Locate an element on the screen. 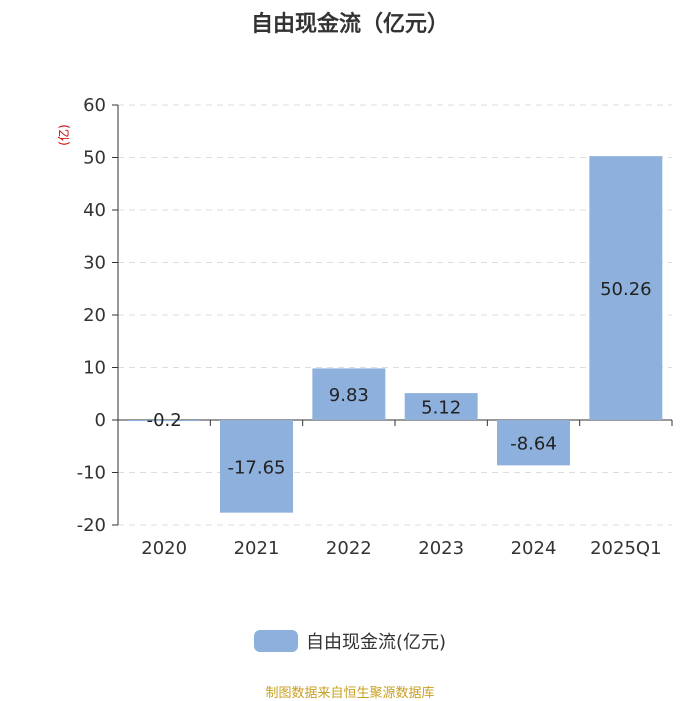 Image resolution: width=700 pixels, height=701 pixels. y-unit-label: (亿) is located at coordinates (63, 134).